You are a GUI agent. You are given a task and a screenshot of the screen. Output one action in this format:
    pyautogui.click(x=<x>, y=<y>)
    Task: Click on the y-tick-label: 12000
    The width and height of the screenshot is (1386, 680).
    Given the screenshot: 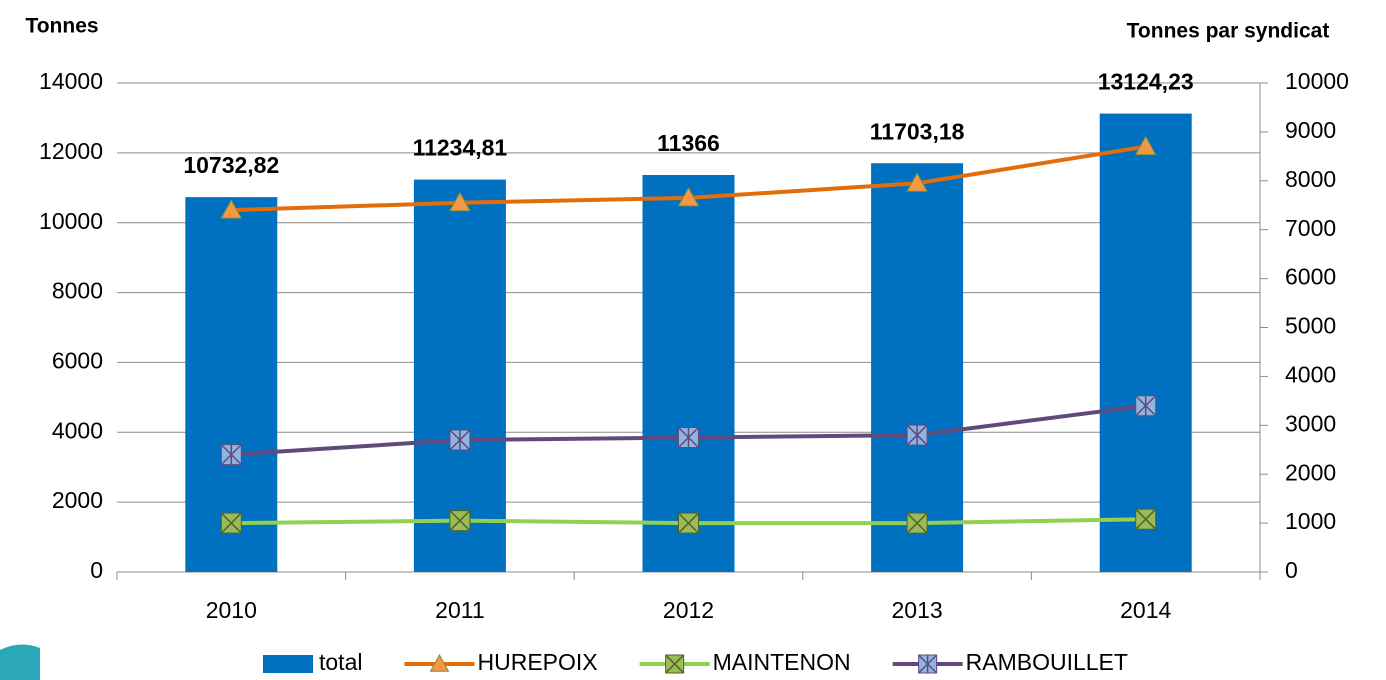 What is the action you would take?
    pyautogui.click(x=71, y=151)
    